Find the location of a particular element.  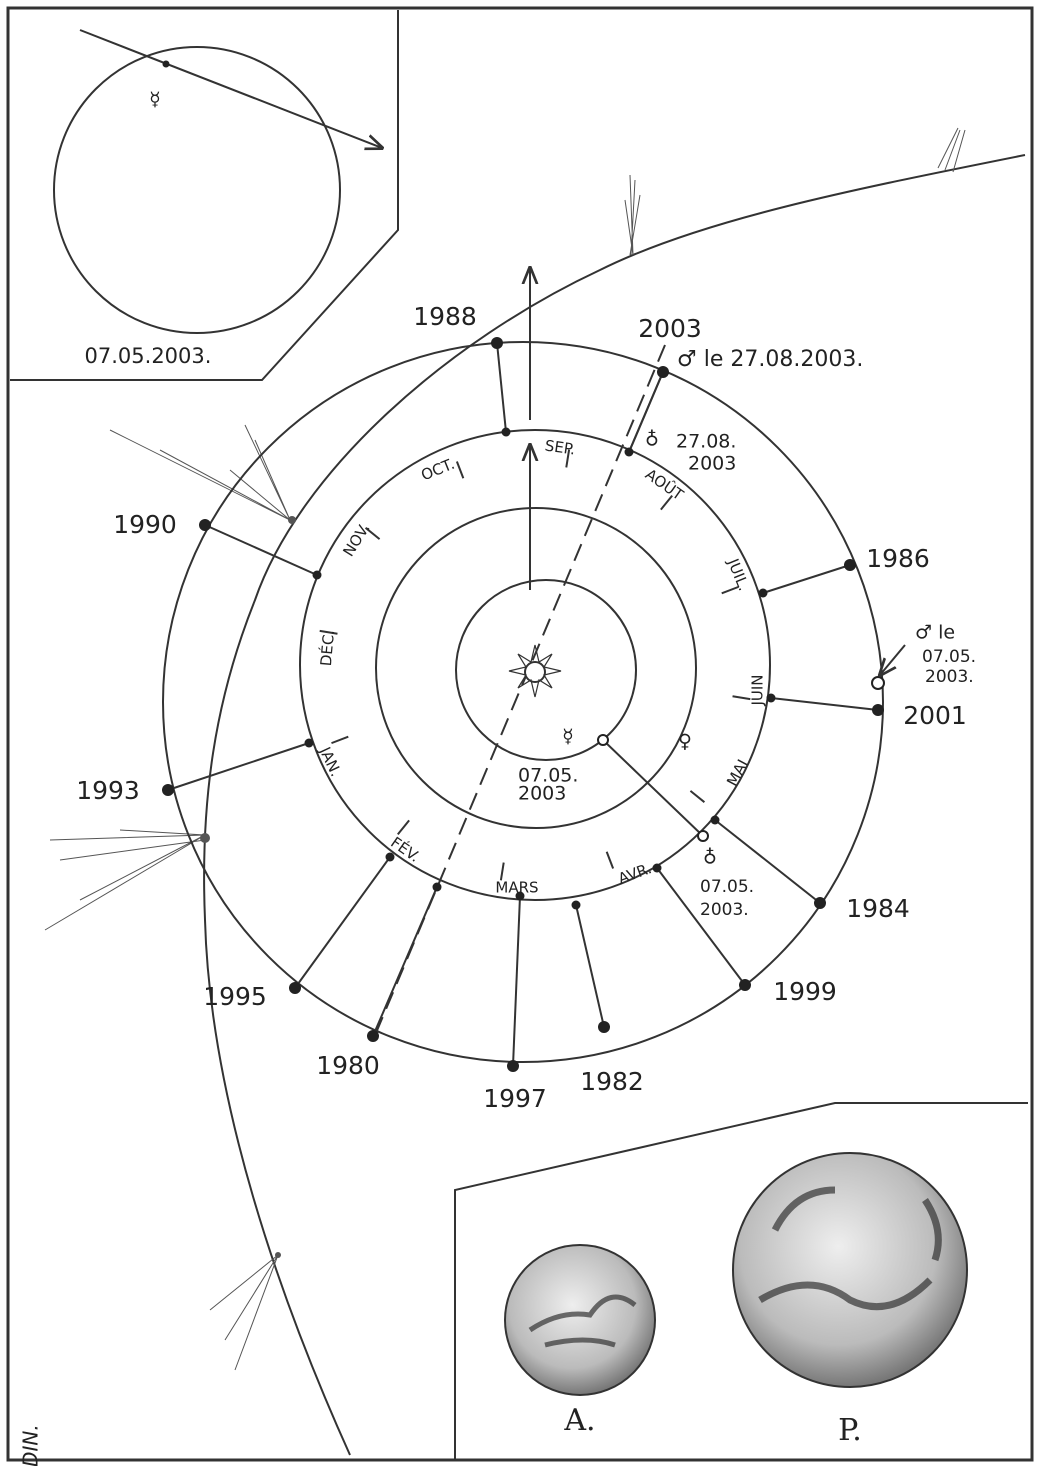

earth-may-date: 07.05. is located at coordinates (727, 887).